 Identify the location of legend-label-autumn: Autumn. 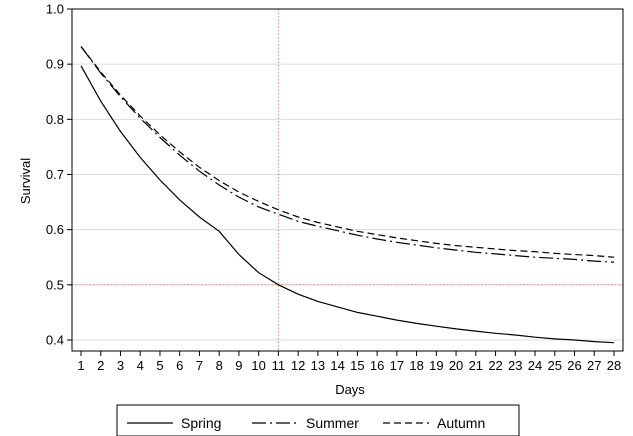
(461, 423).